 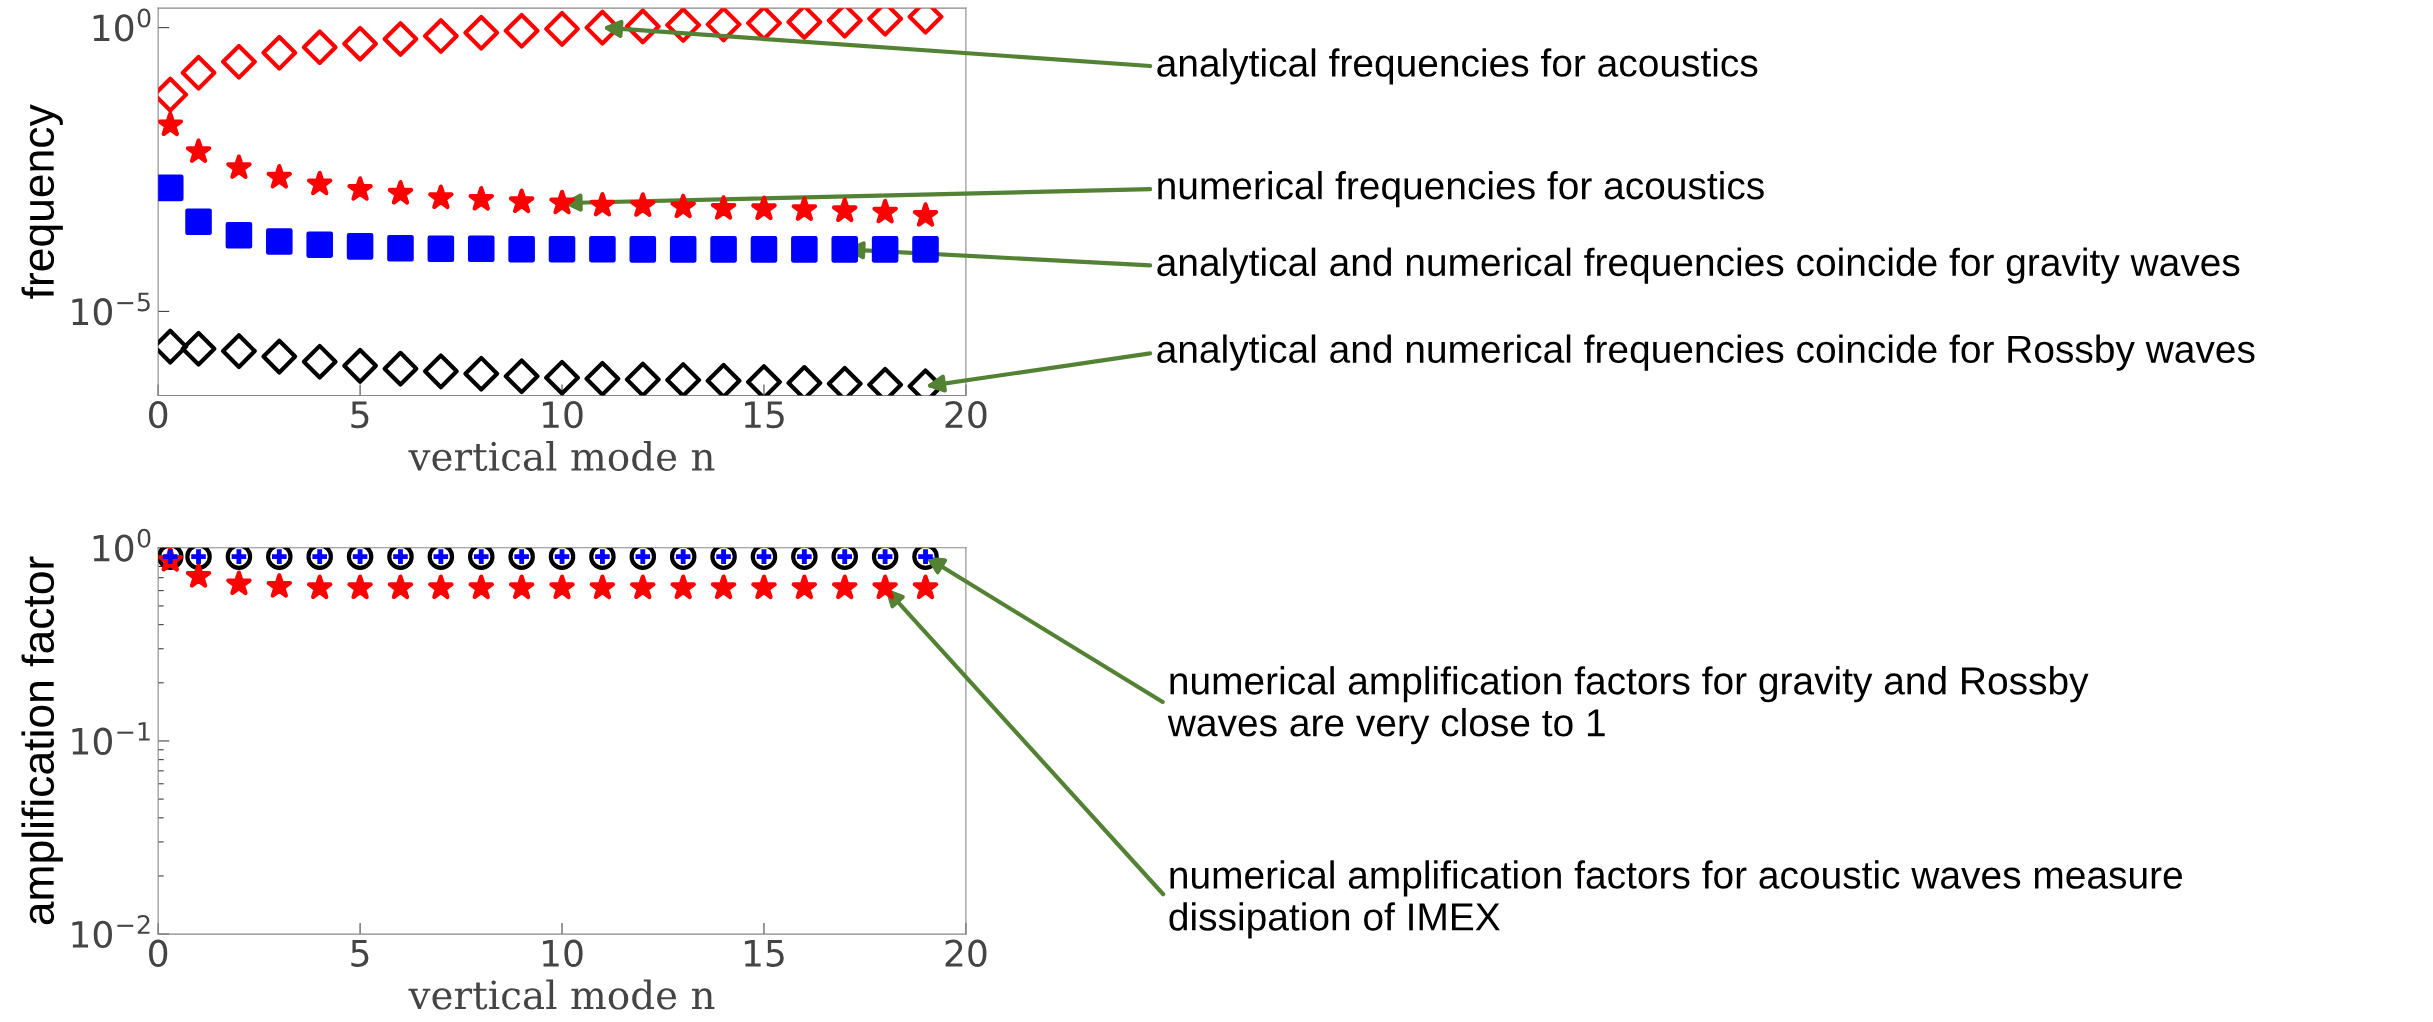 I want to click on annotation: analytical and numerical frequencies coincide for gravity waves, so click(x=1698, y=265).